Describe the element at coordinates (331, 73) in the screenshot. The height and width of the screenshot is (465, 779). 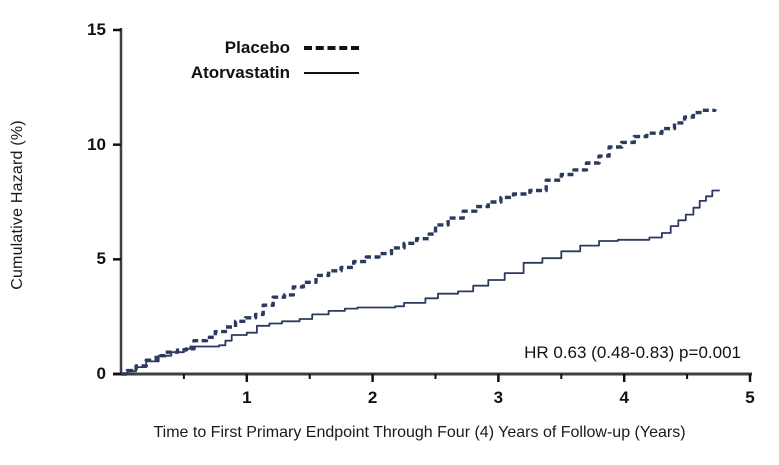
I see `solid-line-swatch-icon` at that location.